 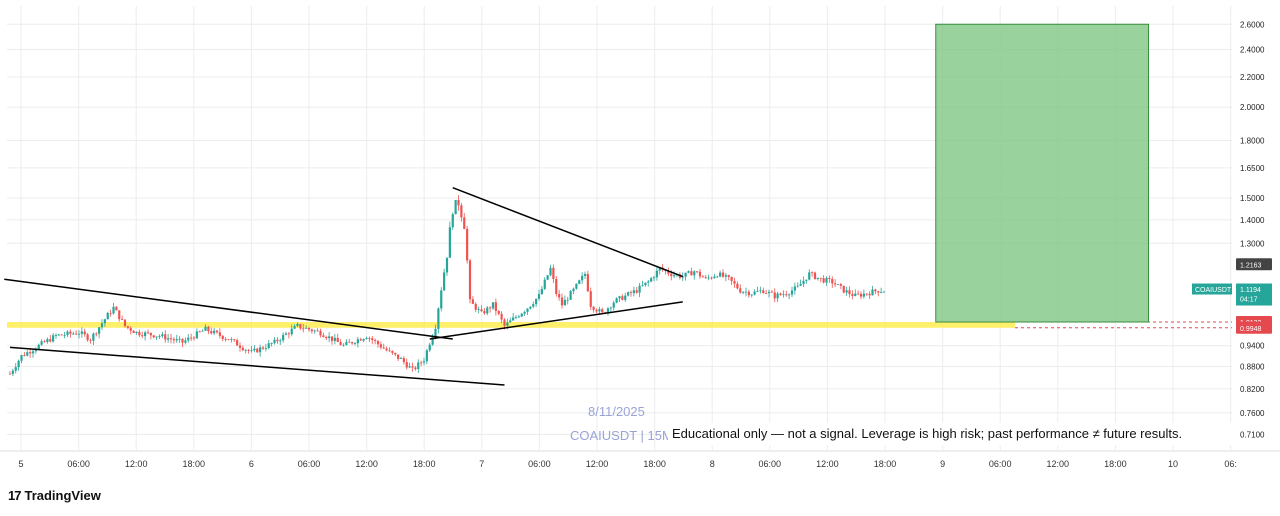 I want to click on level-high-badge: 1.2163, so click(x=1251, y=265).